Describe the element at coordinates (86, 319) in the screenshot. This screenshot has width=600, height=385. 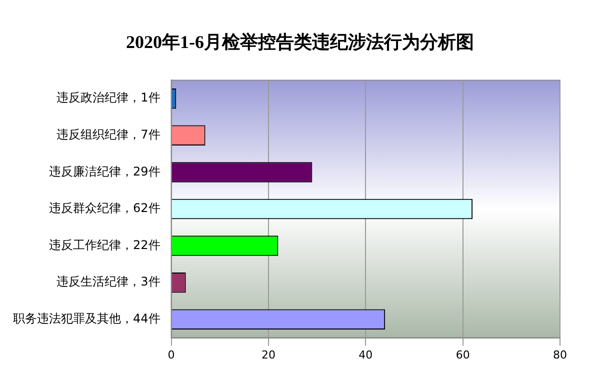
I see `y-tick-label: 职务违法犯罪及其他，44件` at that location.